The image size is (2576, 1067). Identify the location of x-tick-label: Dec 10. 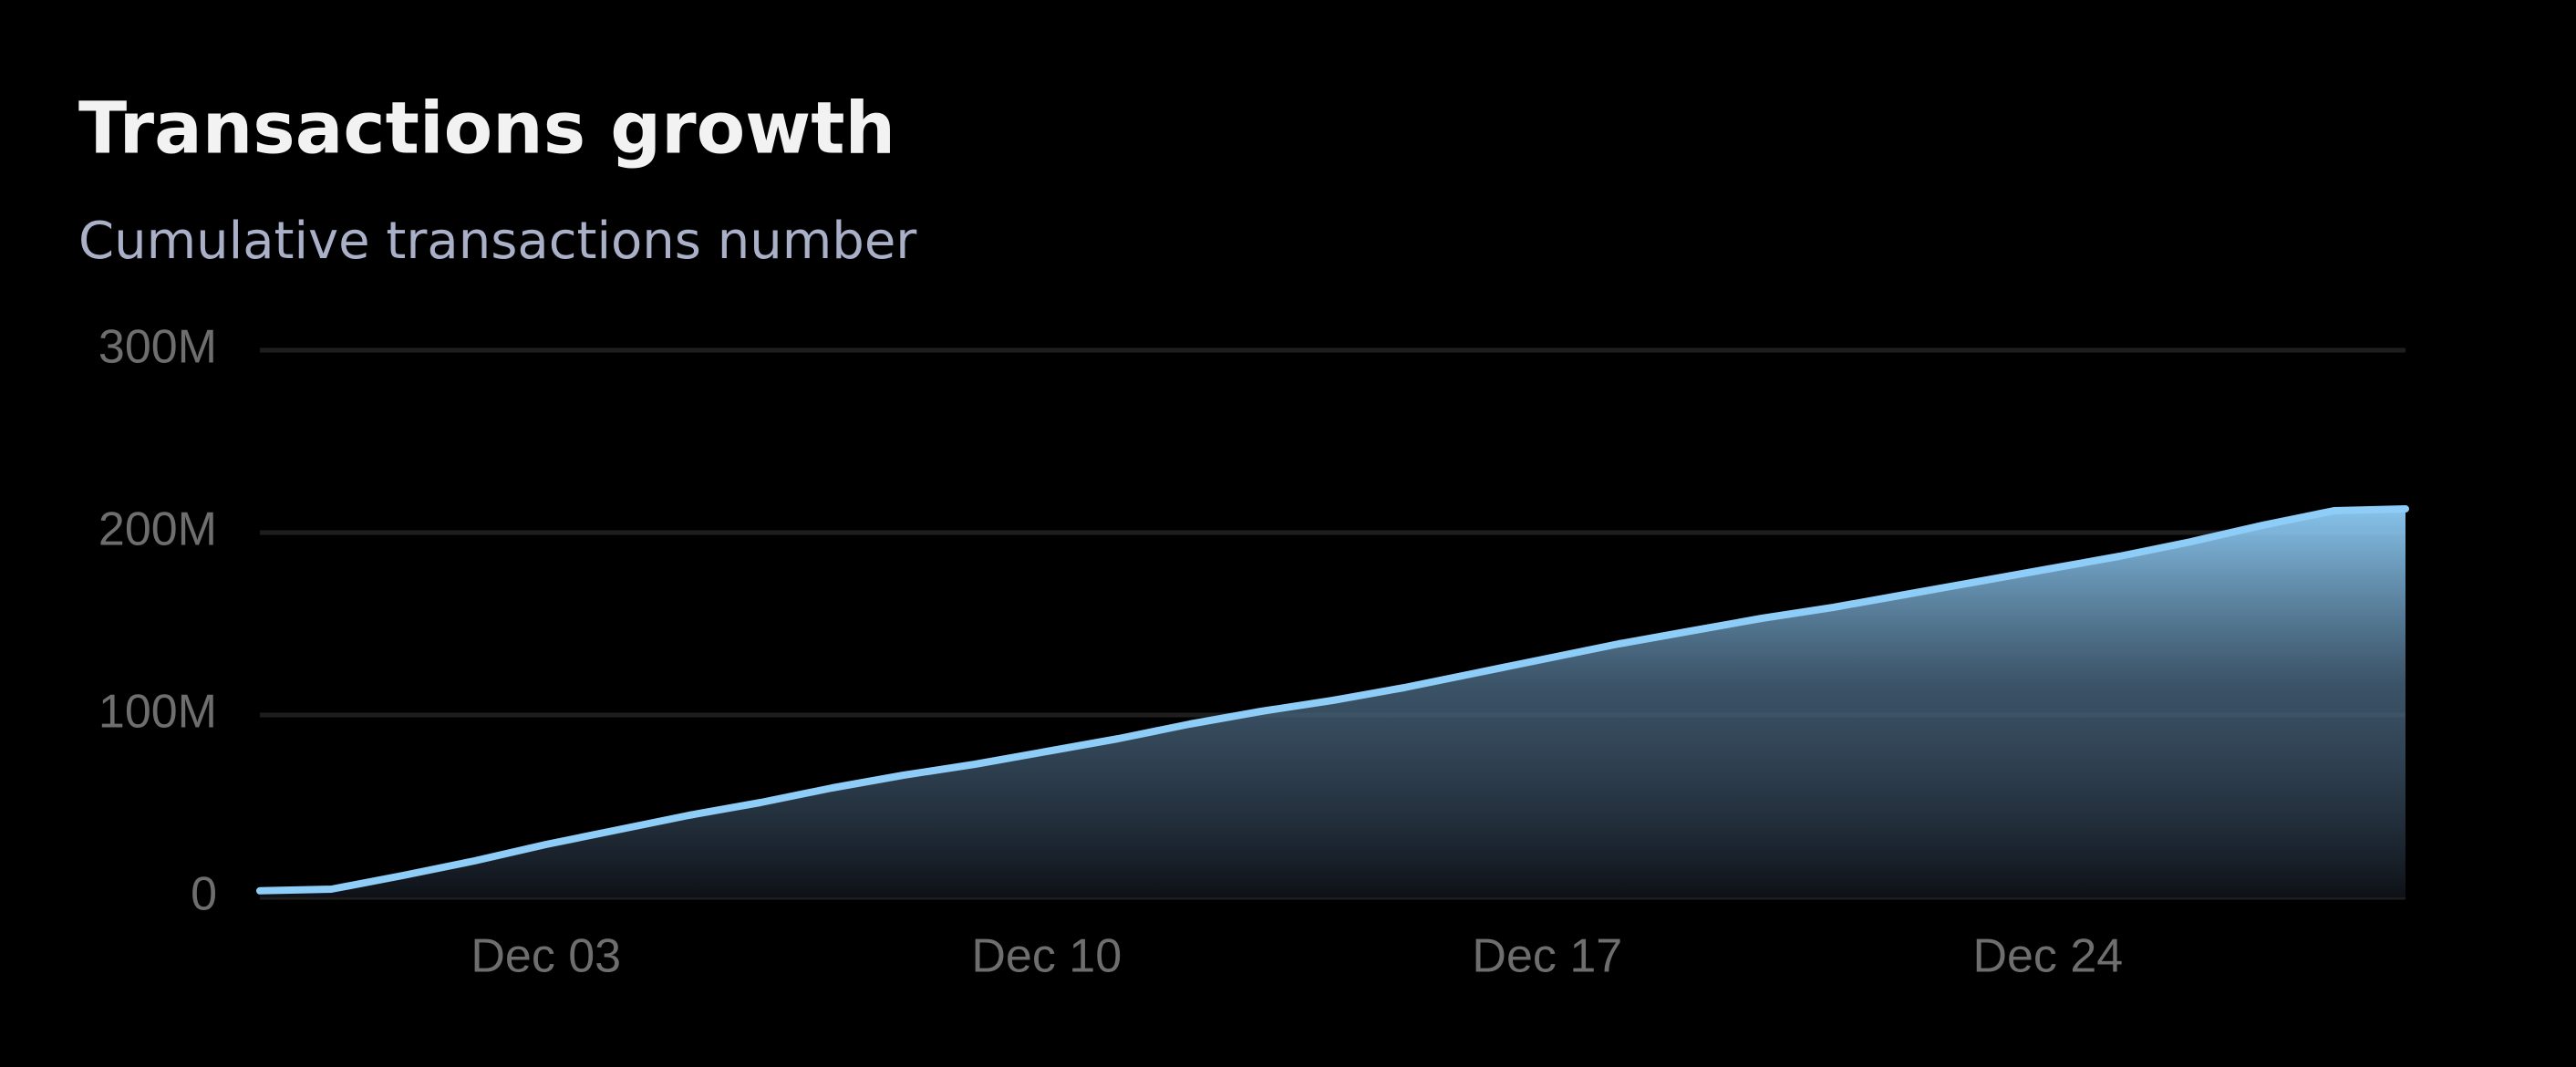
(1046, 957).